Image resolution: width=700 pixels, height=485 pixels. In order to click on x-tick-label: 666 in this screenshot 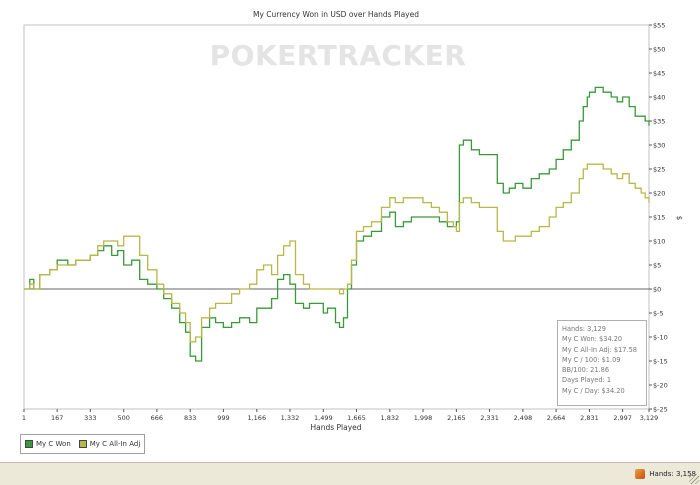, I will do `click(157, 418)`.